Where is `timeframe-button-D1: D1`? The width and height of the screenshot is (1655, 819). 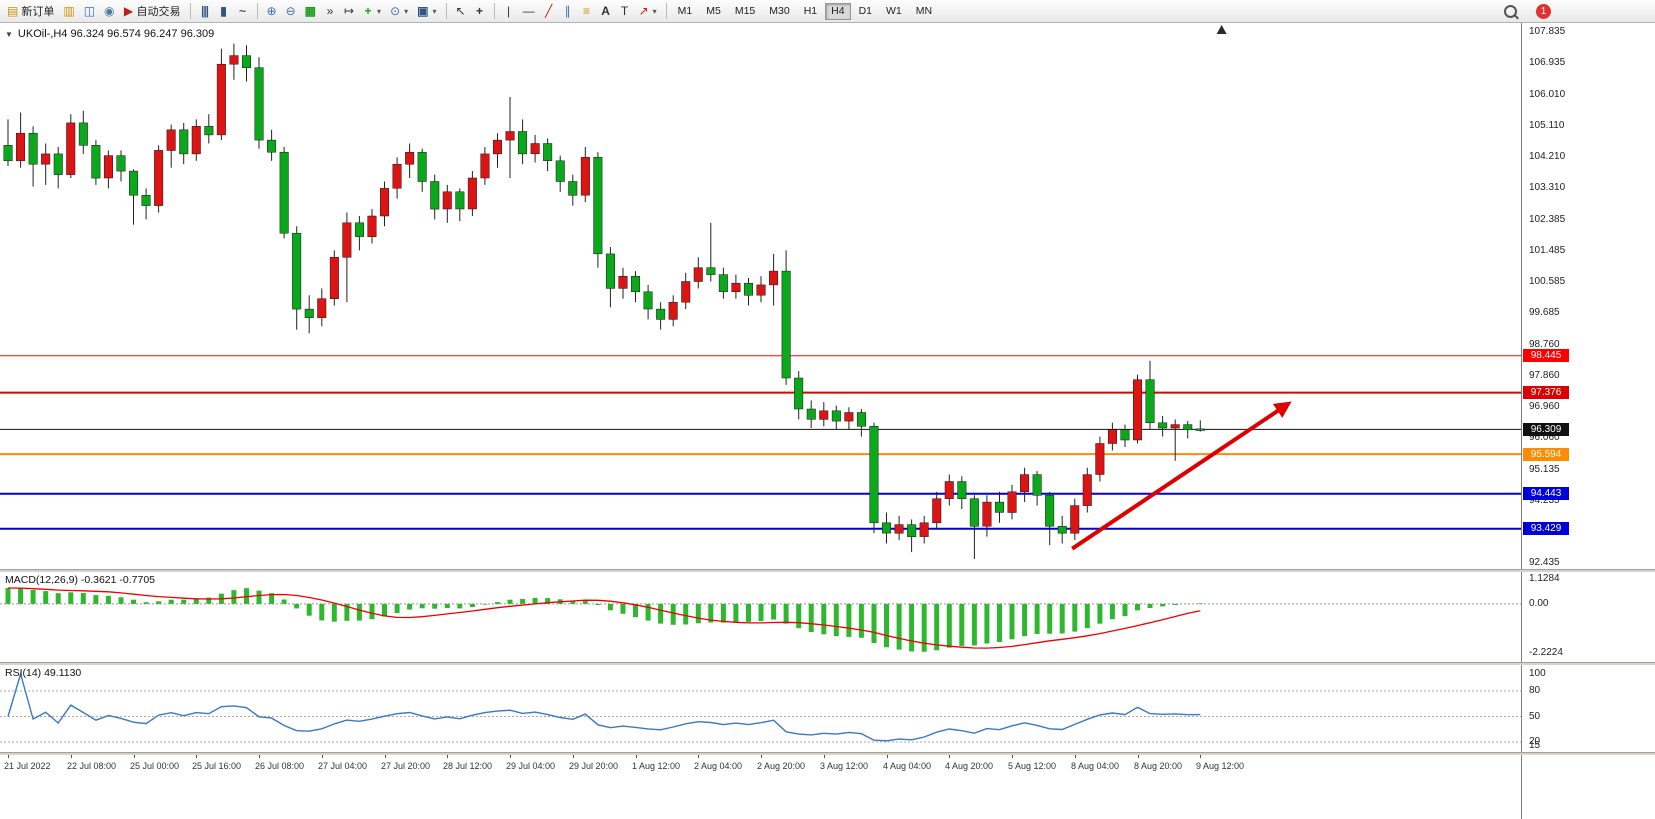
timeframe-button-D1: D1 is located at coordinates (865, 11).